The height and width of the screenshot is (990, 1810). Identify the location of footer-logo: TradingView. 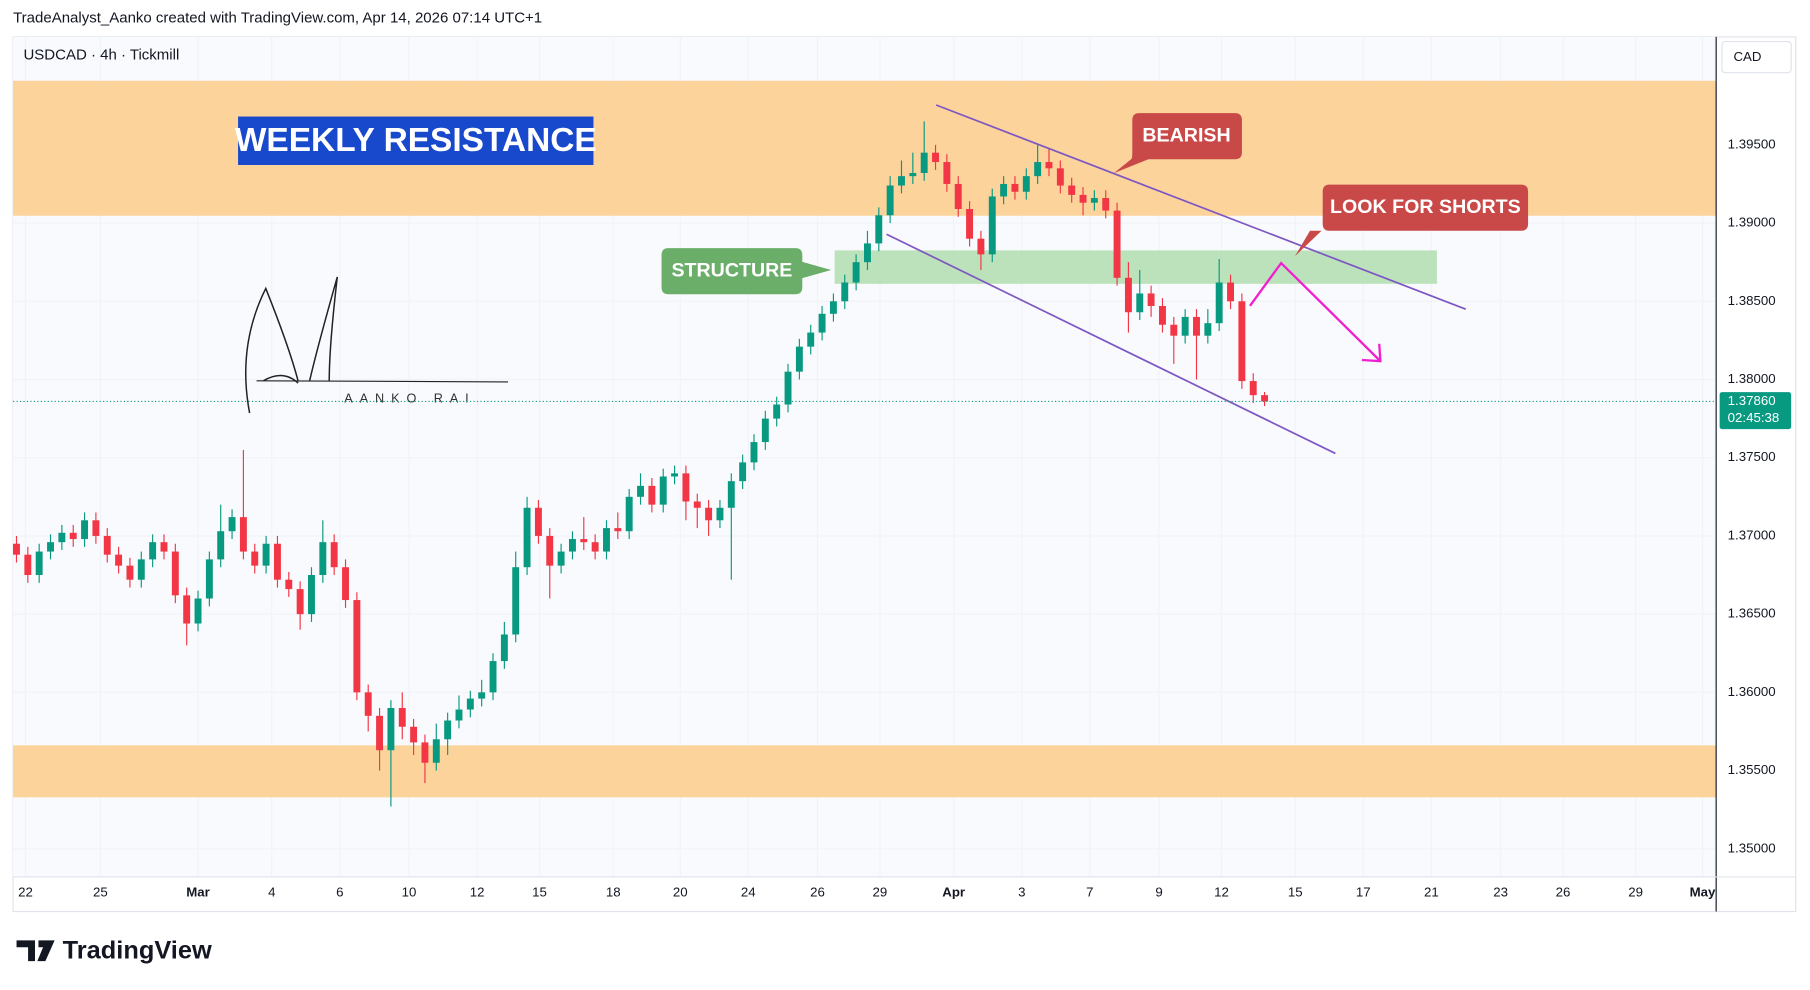
(137, 951).